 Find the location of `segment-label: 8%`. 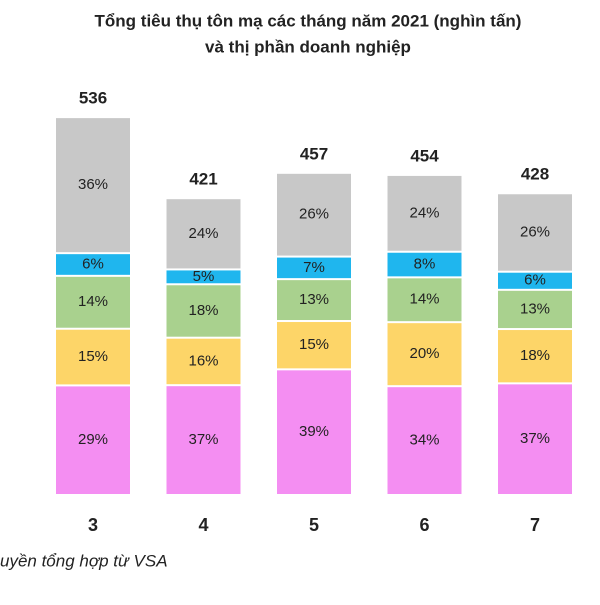

segment-label: 8% is located at coordinates (425, 264).